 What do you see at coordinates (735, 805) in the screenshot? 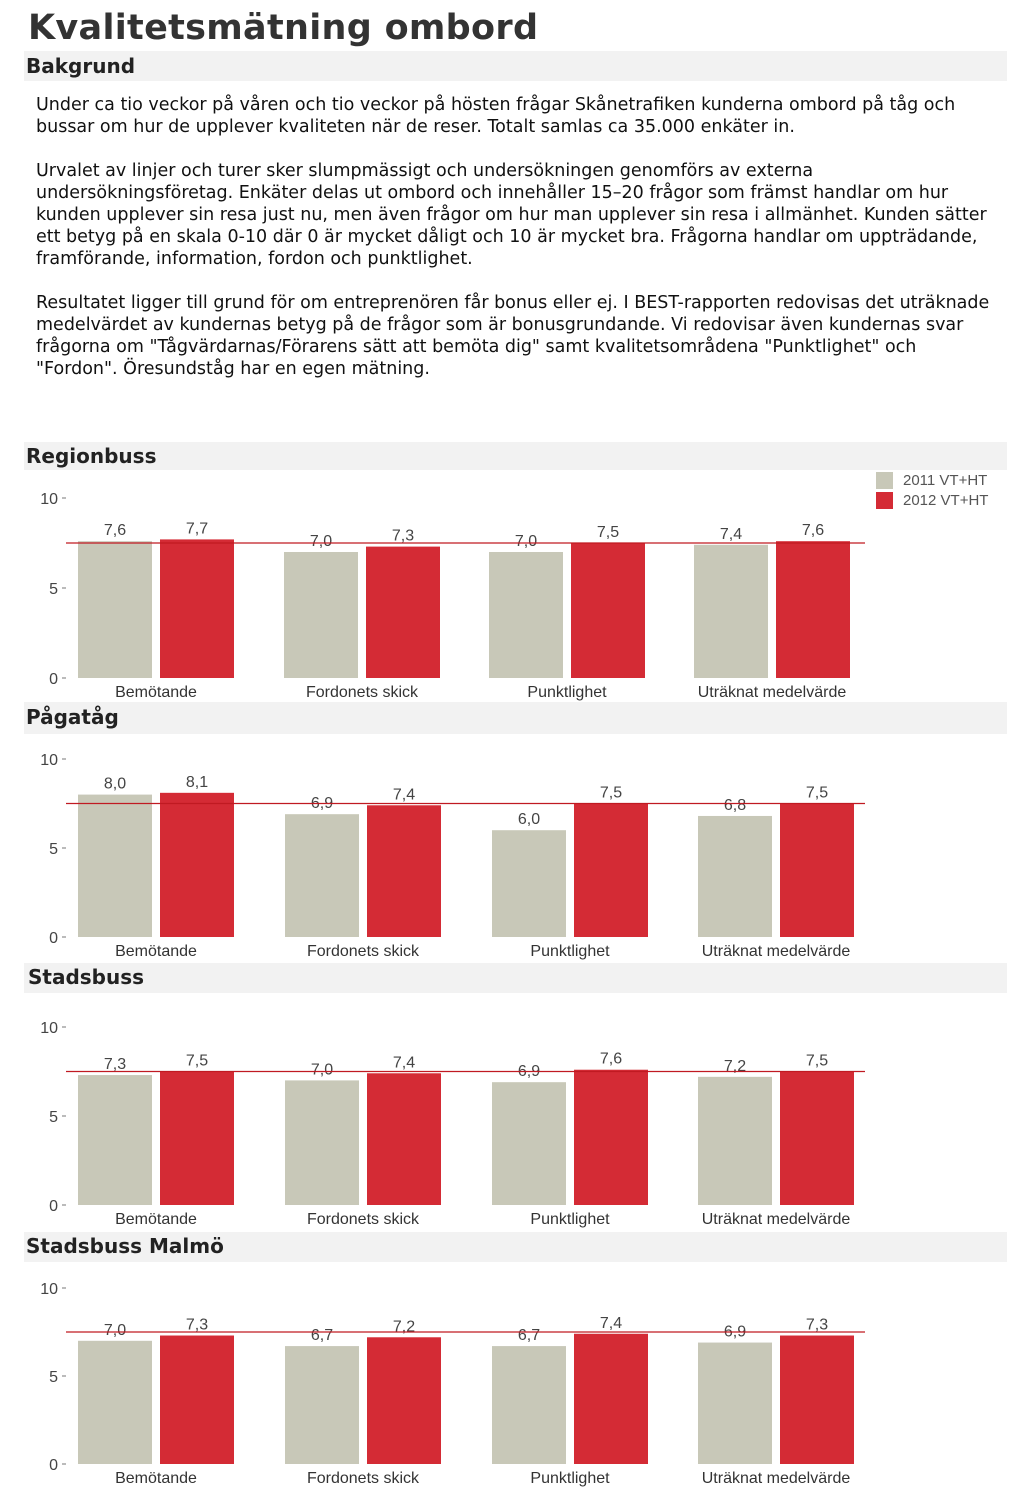
I see `data-label: 6,8` at bounding box center [735, 805].